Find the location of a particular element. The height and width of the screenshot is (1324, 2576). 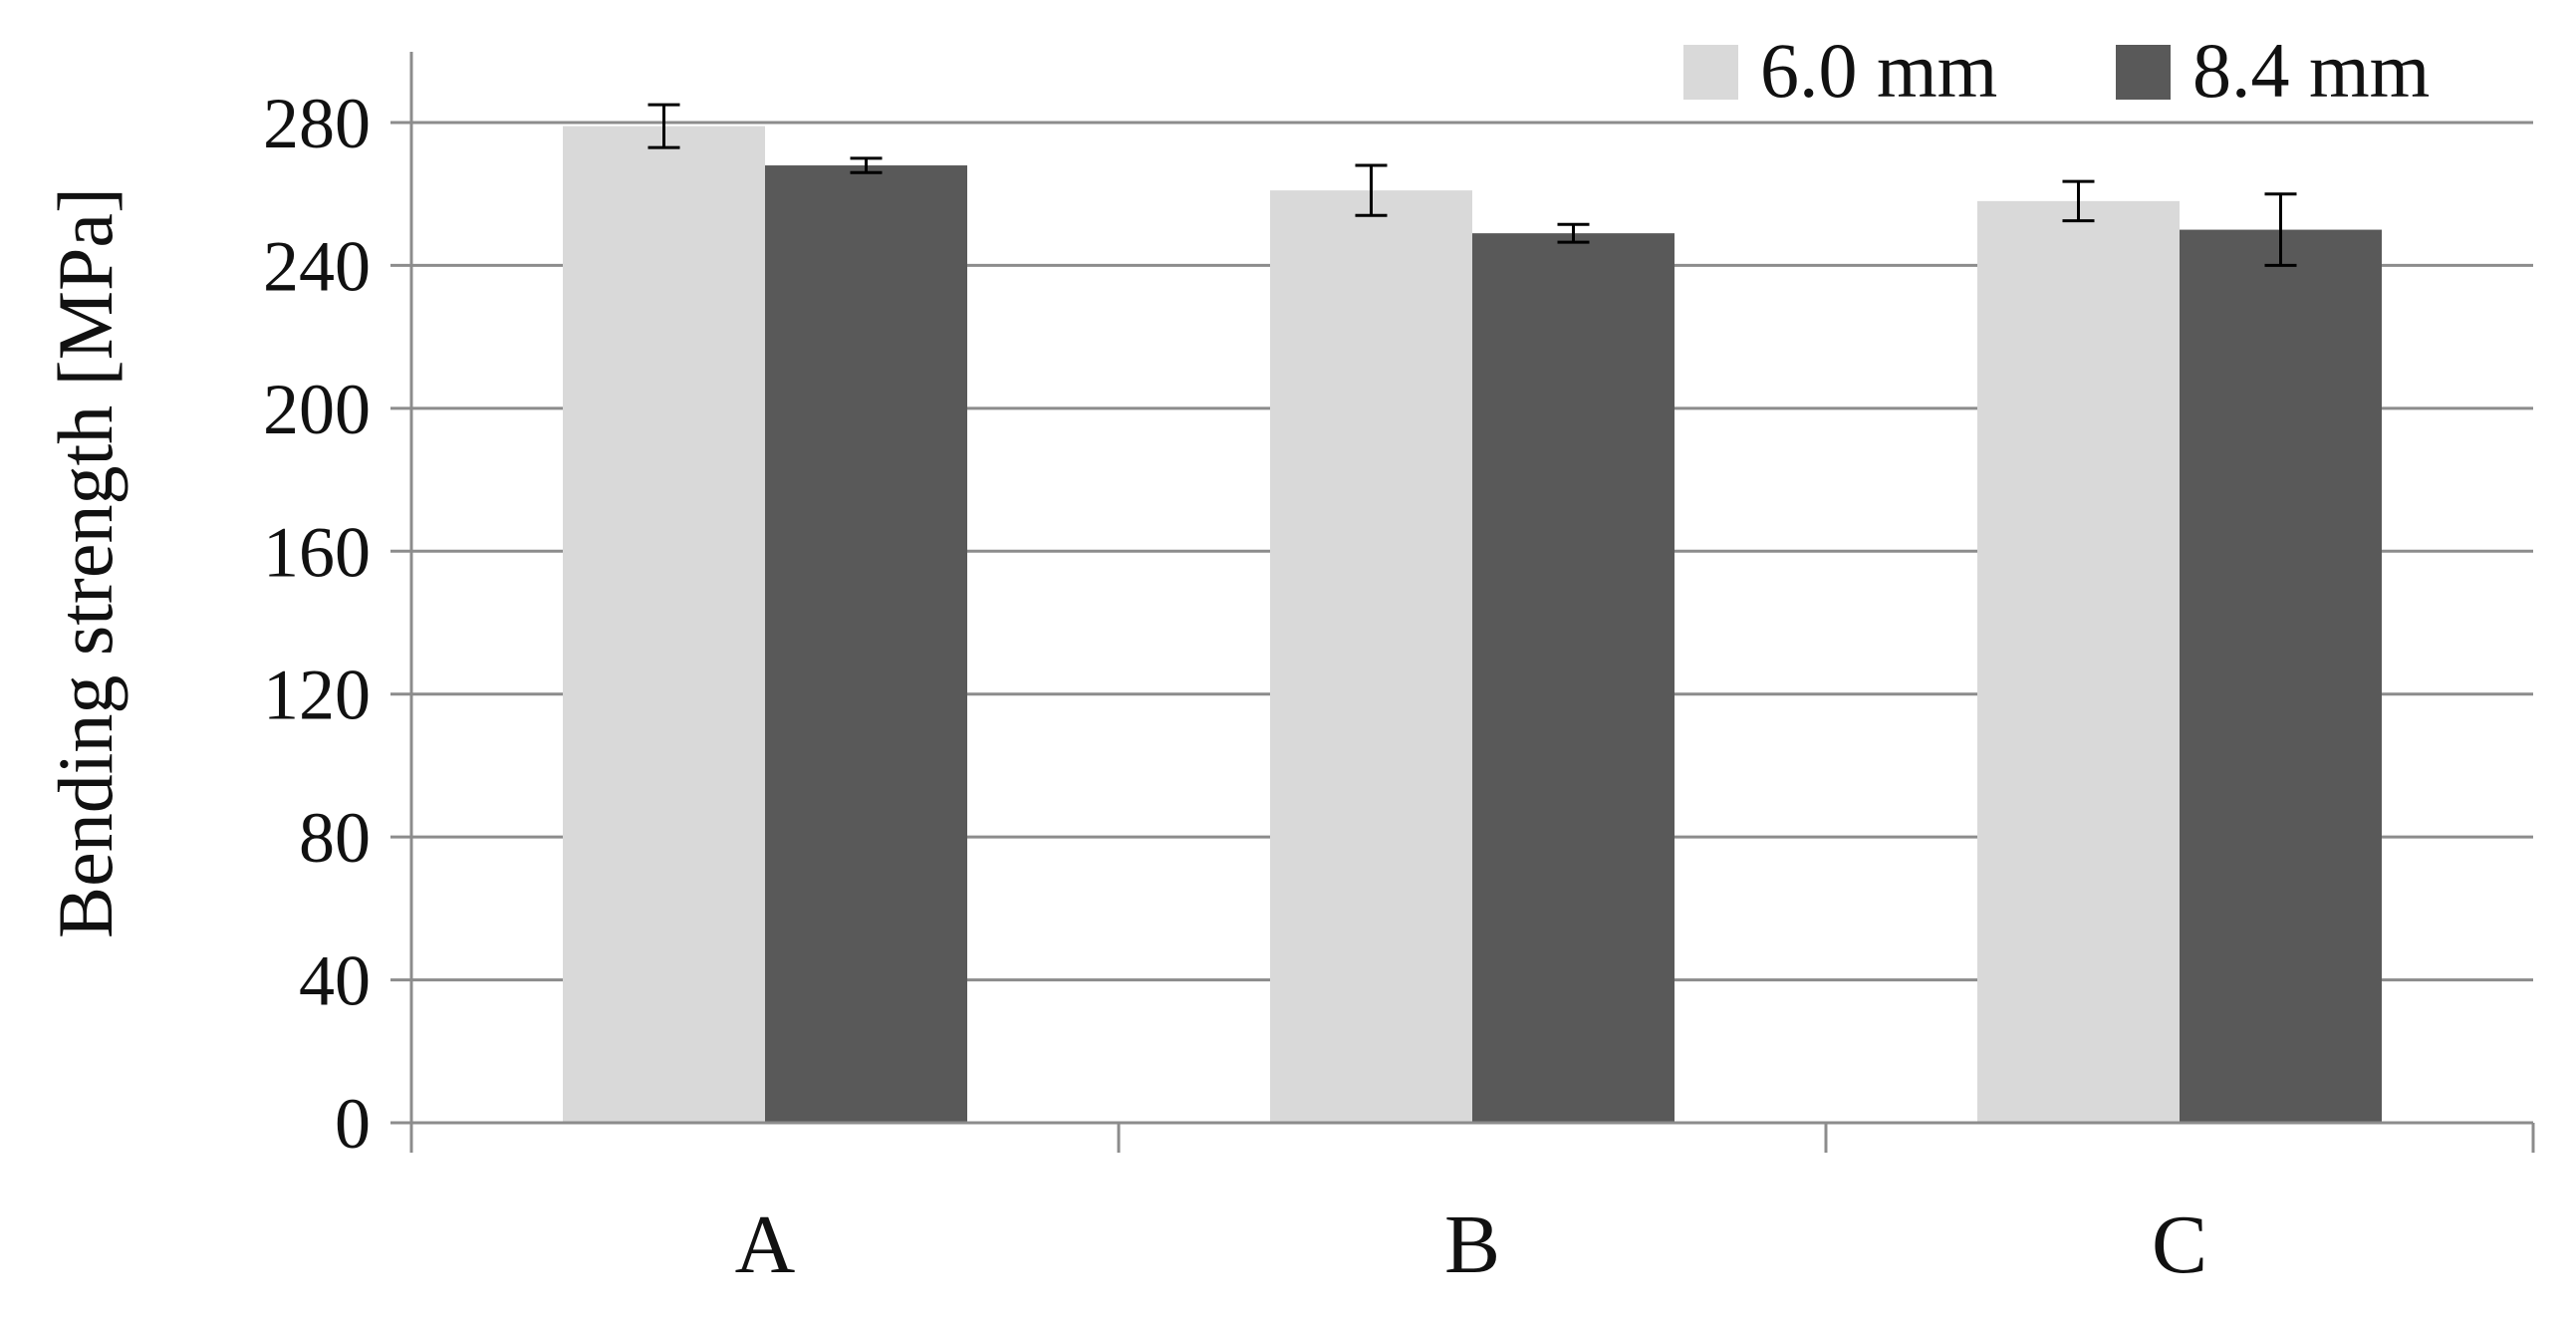

y-tick-label: 40 is located at coordinates (335, 981).